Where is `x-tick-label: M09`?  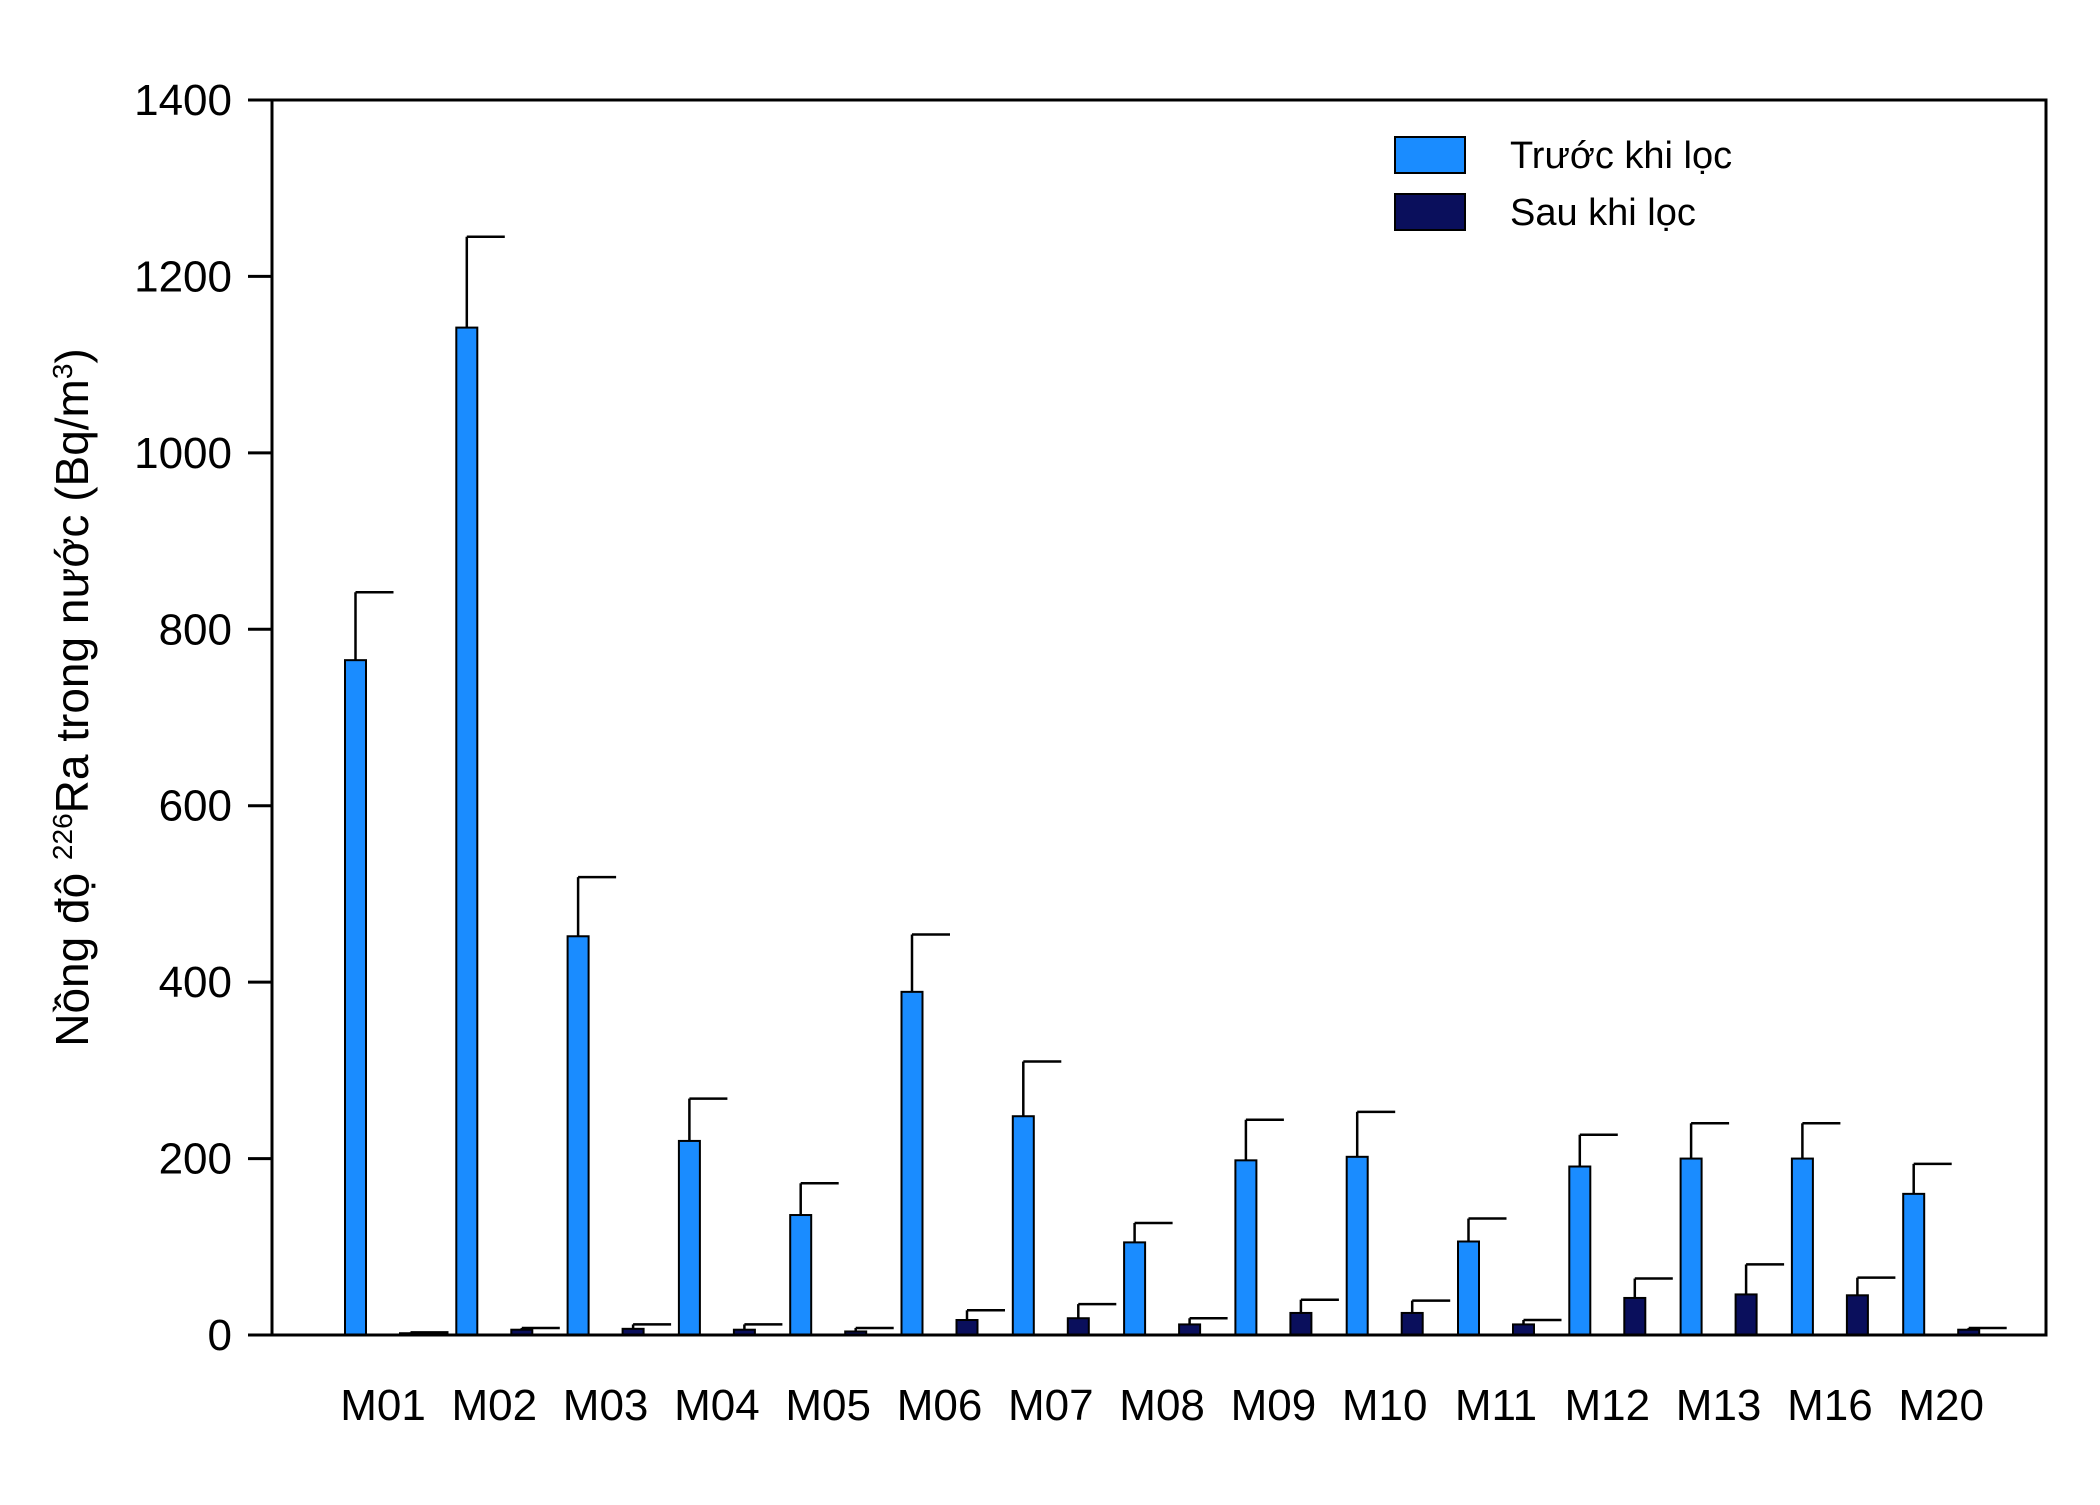
x-tick-label: M09 is located at coordinates (1274, 1405).